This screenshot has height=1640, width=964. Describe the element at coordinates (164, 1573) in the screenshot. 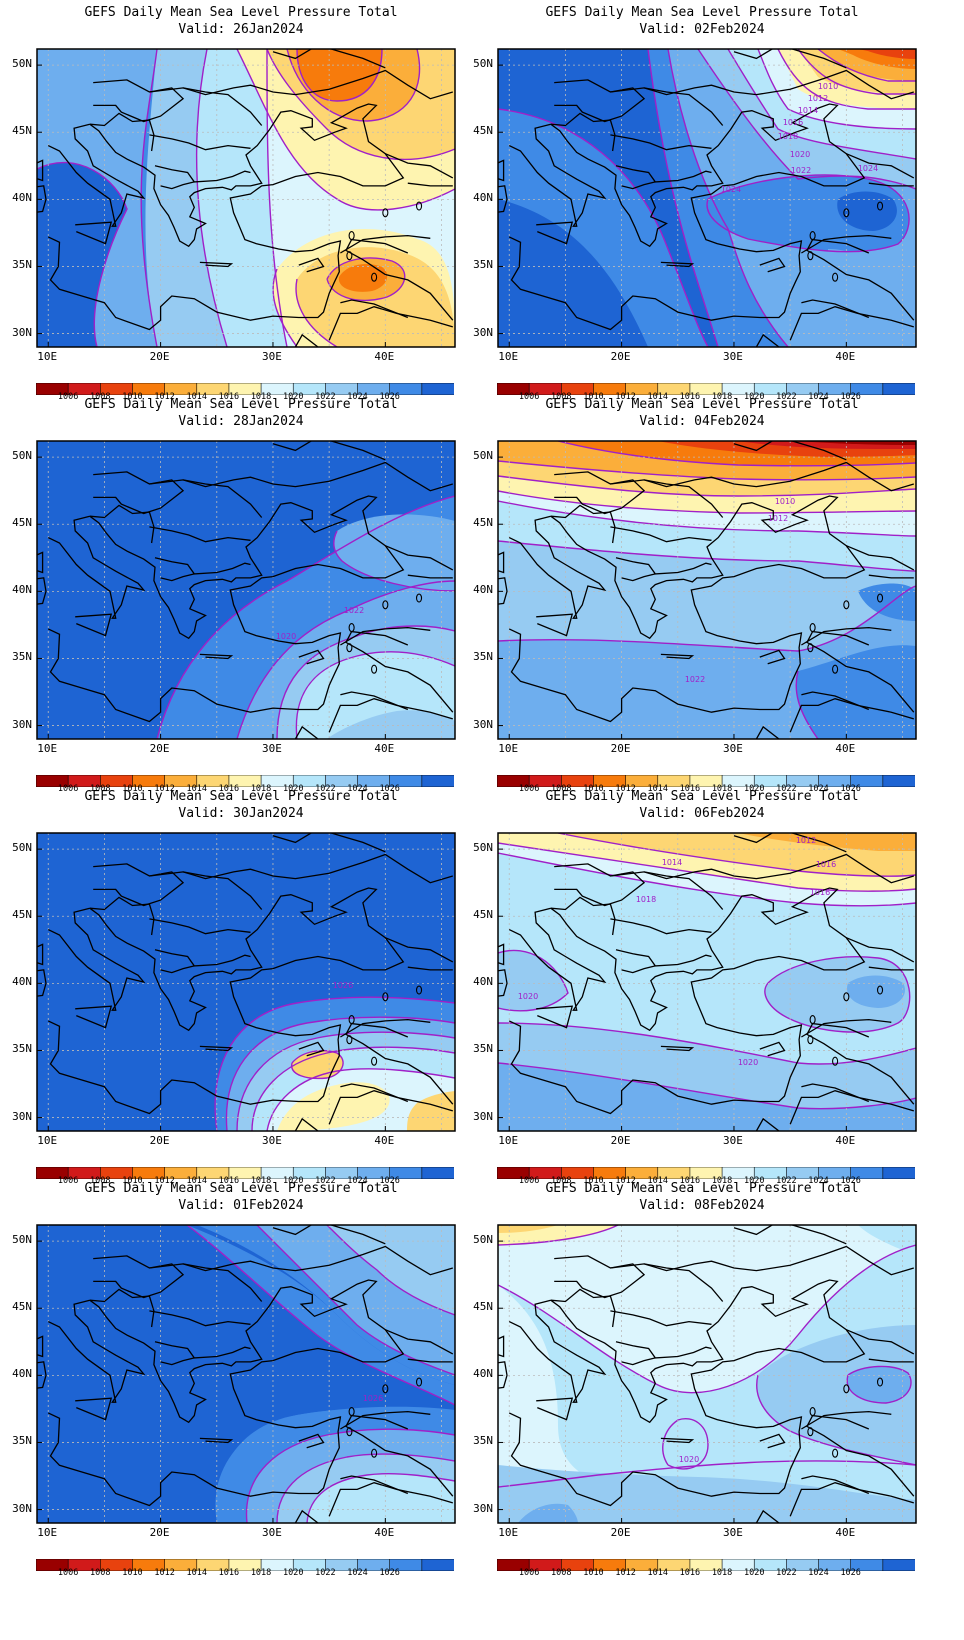

I see `colorbar-level: 1012` at that location.